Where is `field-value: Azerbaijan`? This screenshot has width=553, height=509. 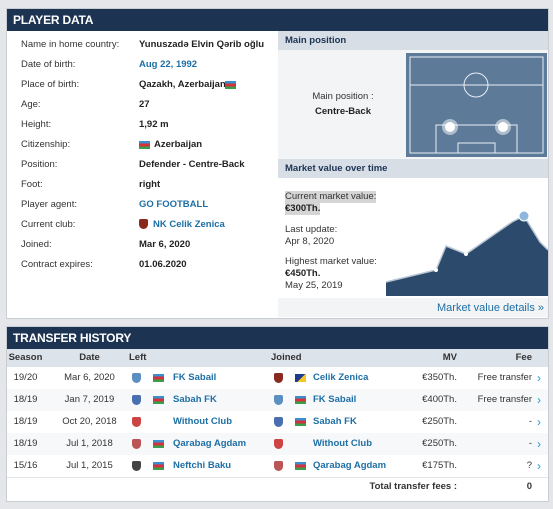
field-value: Azerbaijan is located at coordinates (178, 144).